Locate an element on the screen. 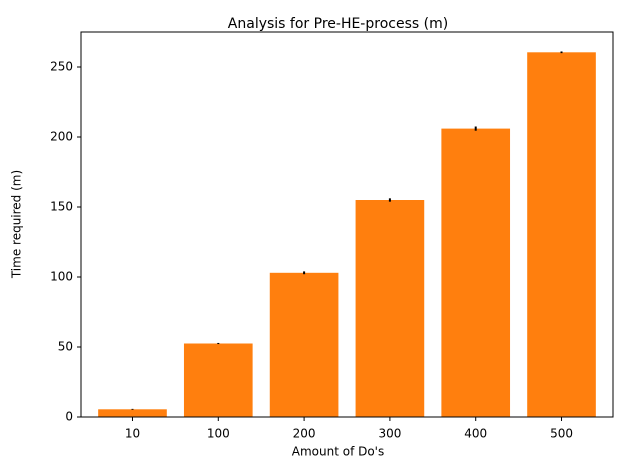 The width and height of the screenshot is (630, 470). x-tick-label-10: 10 is located at coordinates (132, 434).